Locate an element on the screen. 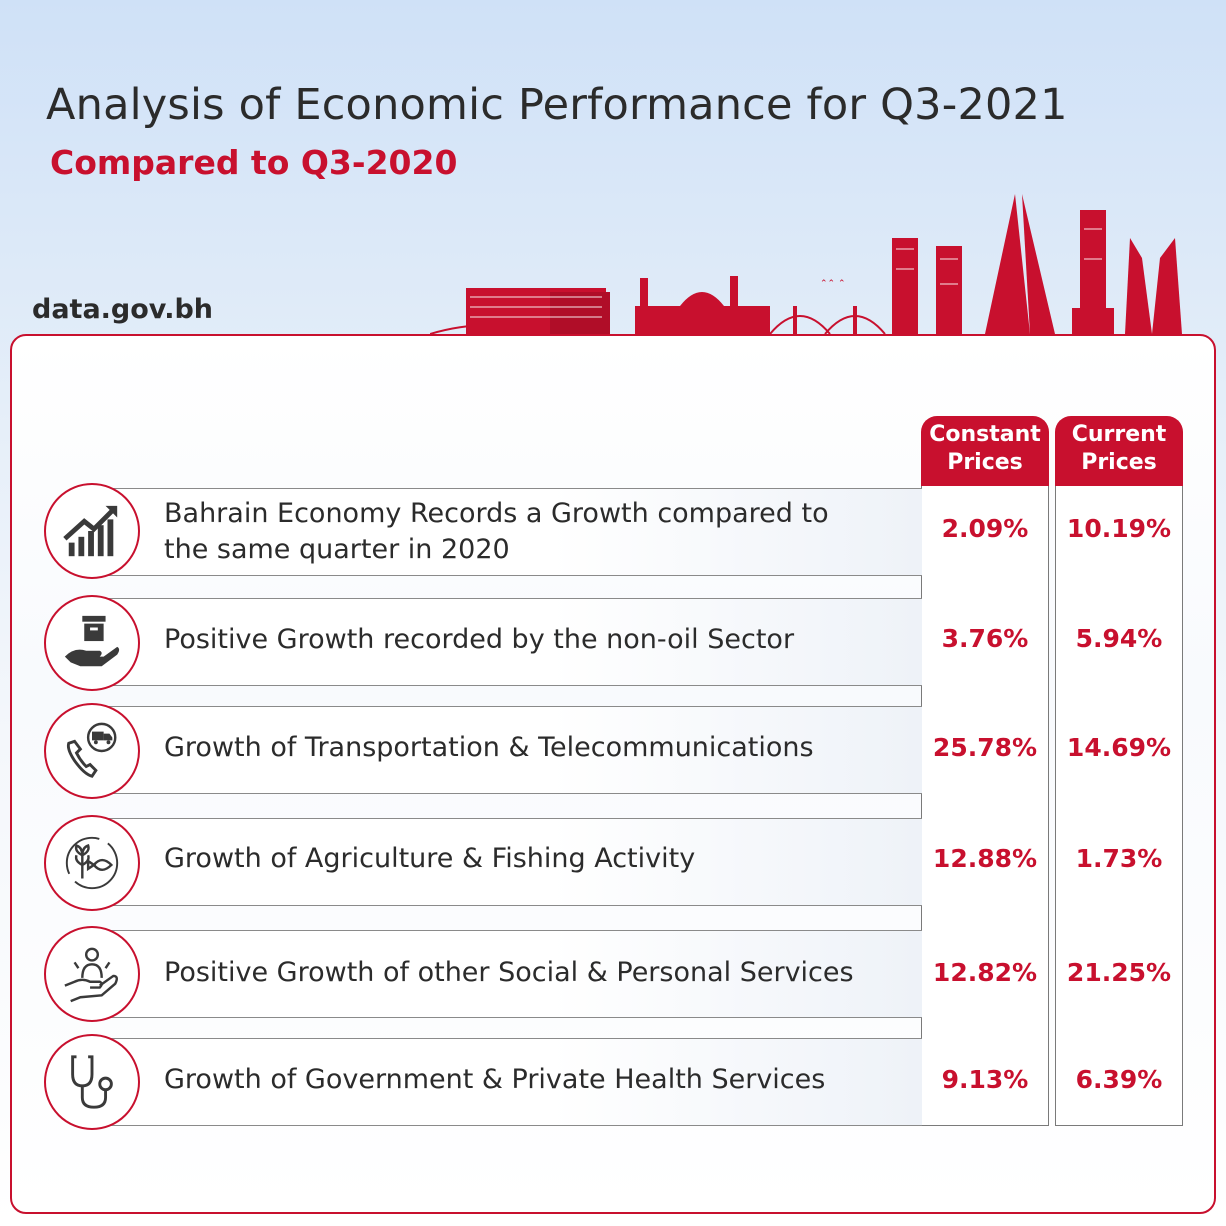  bahrain-skyline-illustration: ⌃⌃ ⌃ is located at coordinates (806, 264).